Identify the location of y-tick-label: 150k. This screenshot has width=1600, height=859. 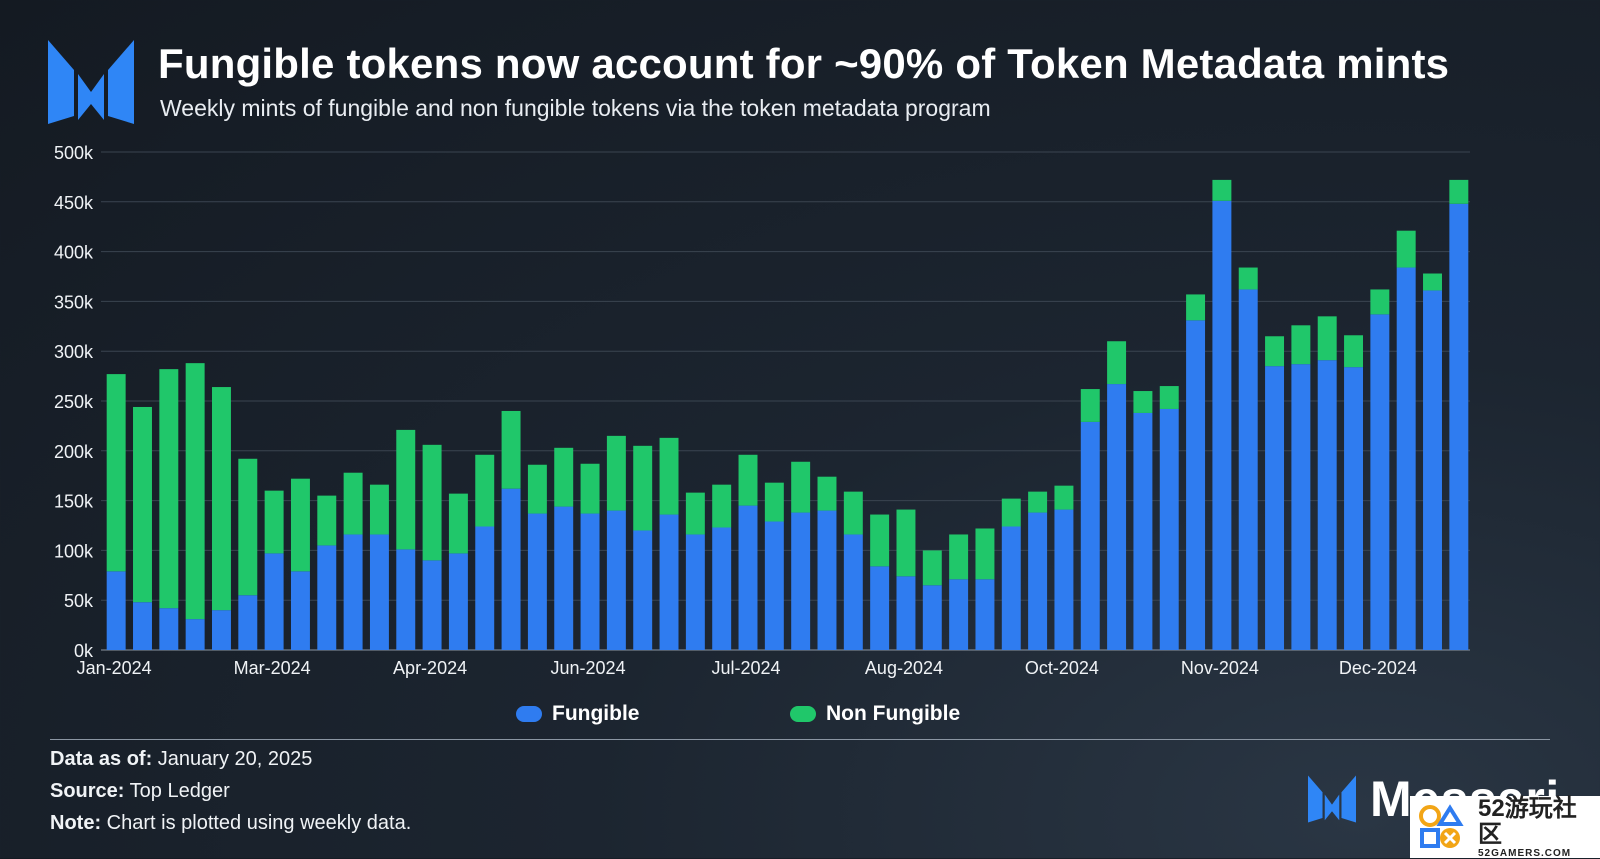
(74, 502).